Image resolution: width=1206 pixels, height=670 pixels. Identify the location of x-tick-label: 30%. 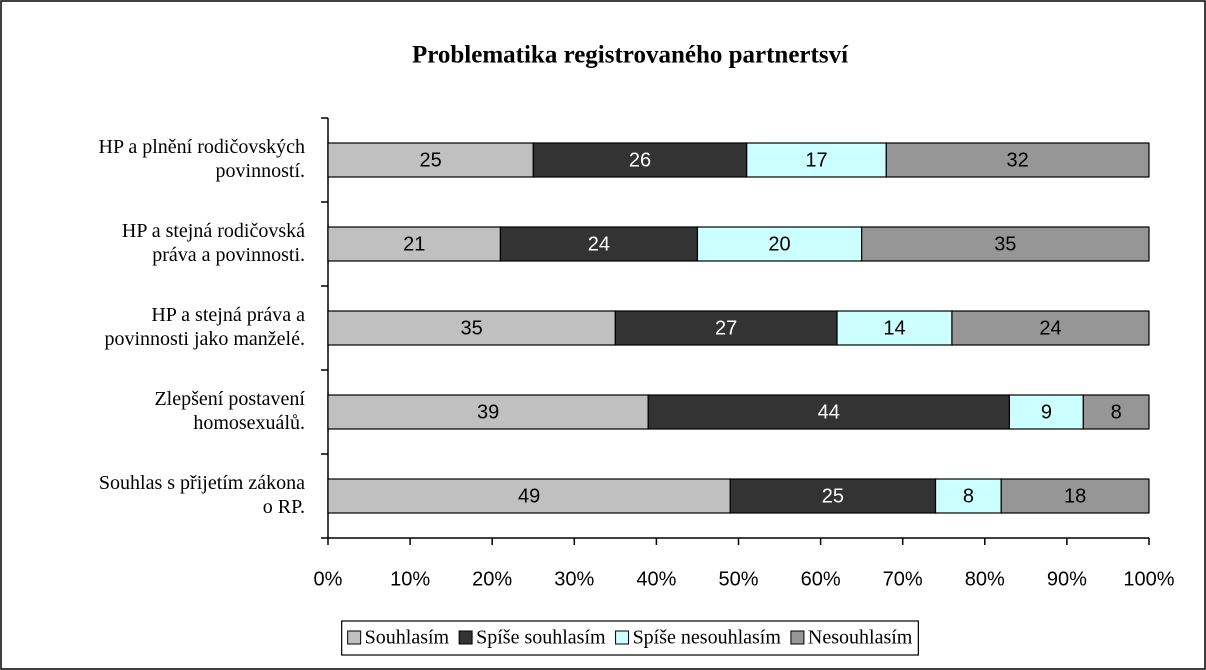
(574, 579).